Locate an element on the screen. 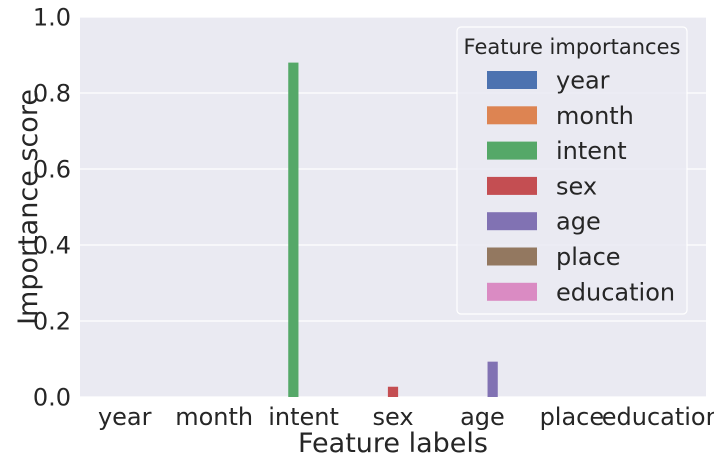  legend-label-education: education is located at coordinates (615, 292).